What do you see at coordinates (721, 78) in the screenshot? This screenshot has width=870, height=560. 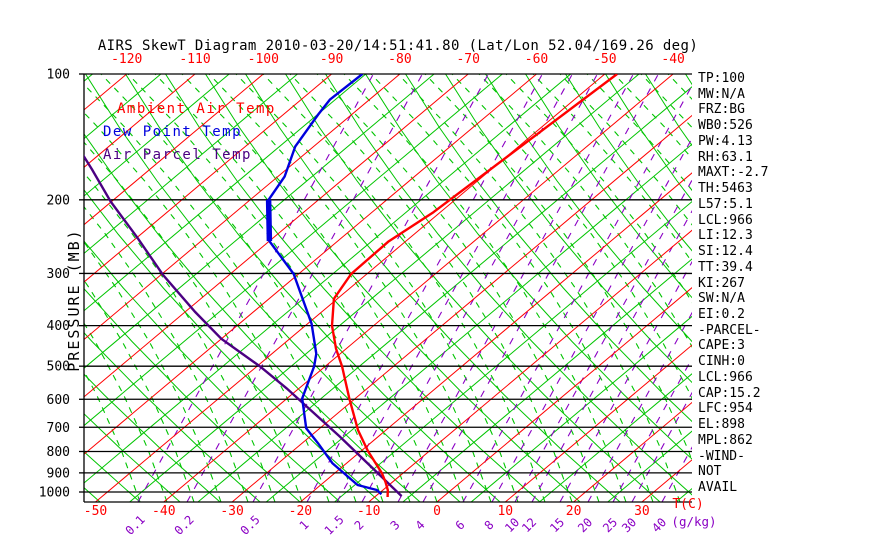 I see `parameter-item: TP:100` at bounding box center [721, 78].